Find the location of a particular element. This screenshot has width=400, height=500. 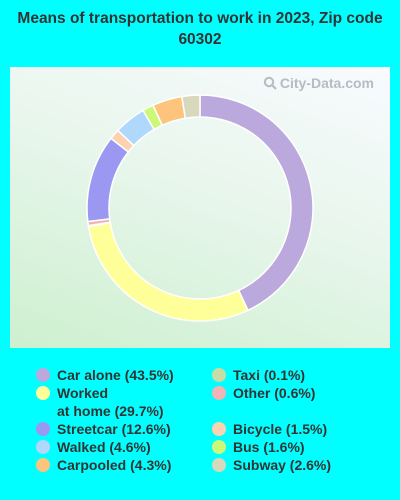

legend-label: Car alone (43.5%) is located at coordinates (115, 375).